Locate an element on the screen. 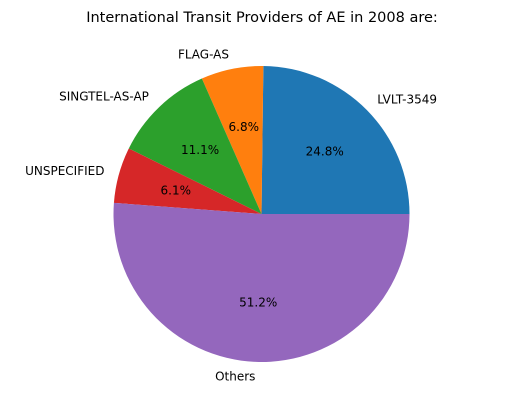 Image resolution: width=523 pixels, height=413 pixels. slice-label-lvlt-3549: LVLT-3549 is located at coordinates (407, 100).